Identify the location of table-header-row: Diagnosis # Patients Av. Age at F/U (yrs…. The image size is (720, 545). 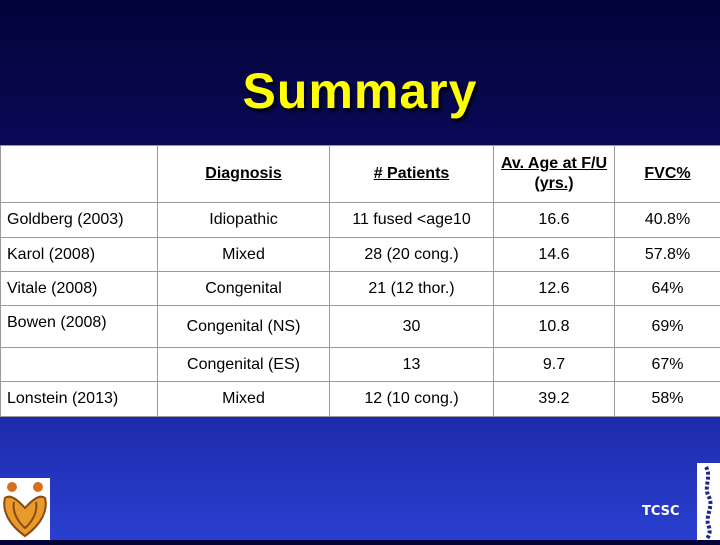
(360, 174).